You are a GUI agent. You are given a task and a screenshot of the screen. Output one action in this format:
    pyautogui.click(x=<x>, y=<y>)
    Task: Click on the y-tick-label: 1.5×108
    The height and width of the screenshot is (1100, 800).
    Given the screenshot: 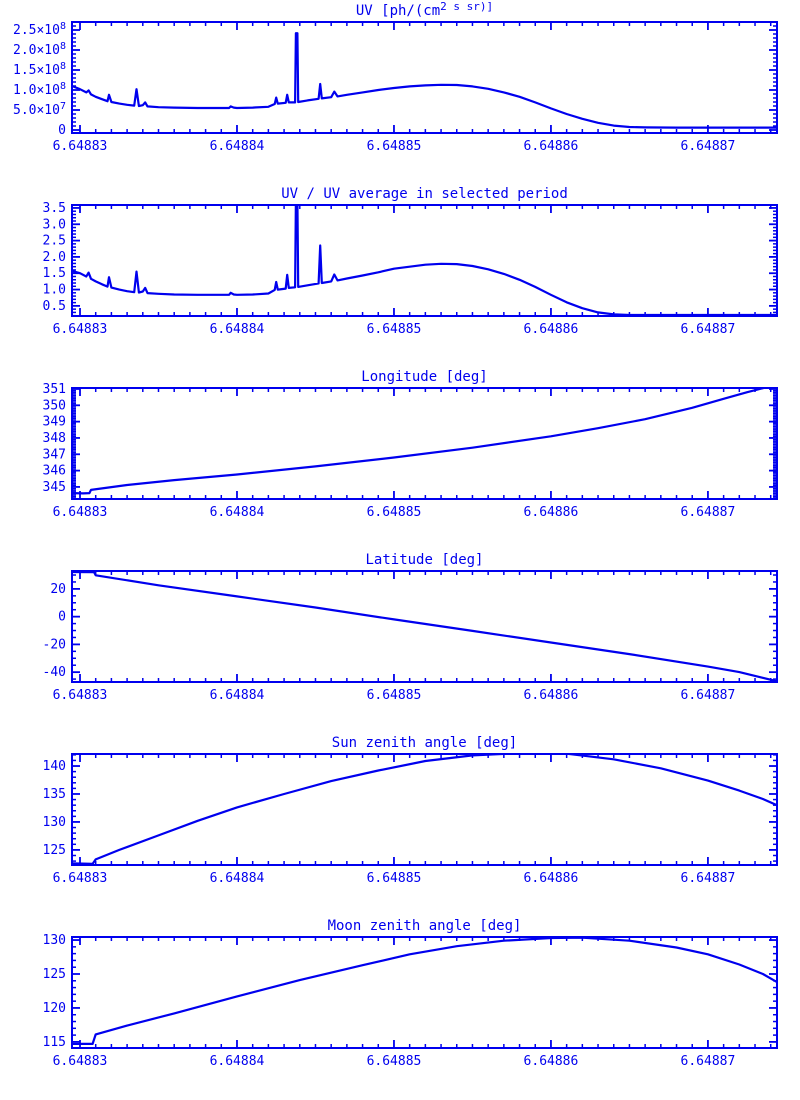 What is the action you would take?
    pyautogui.click(x=39, y=69)
    